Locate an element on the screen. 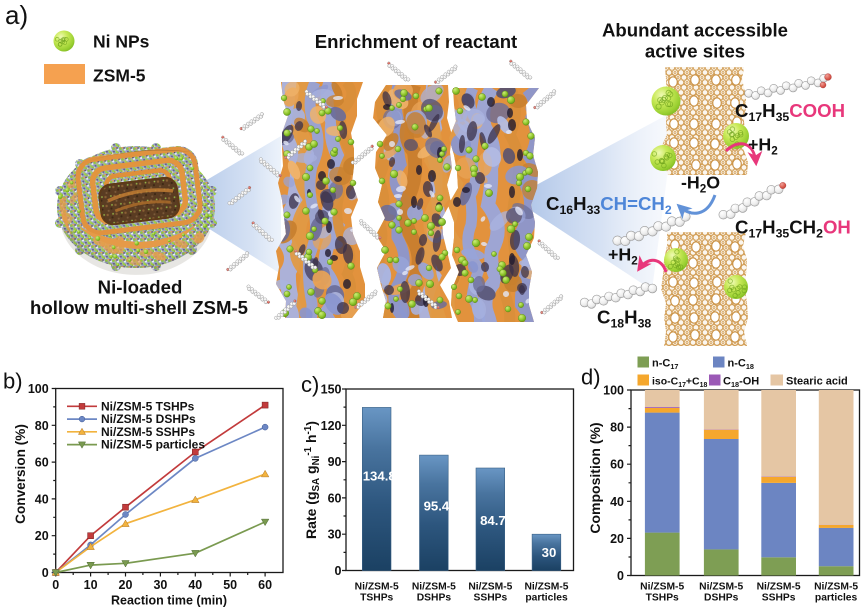 The width and height of the screenshot is (866, 611). svg-text: 95.4 is located at coordinates (437, 506).